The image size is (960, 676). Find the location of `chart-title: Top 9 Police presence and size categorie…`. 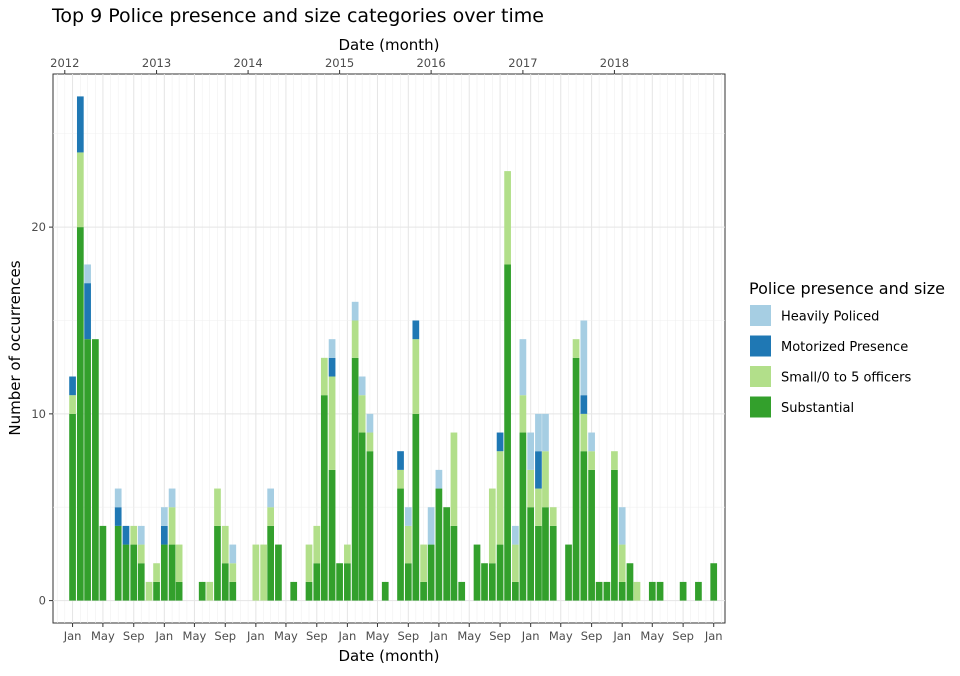

chart-title: Top 9 Police presence and size categorie… is located at coordinates (297, 16).